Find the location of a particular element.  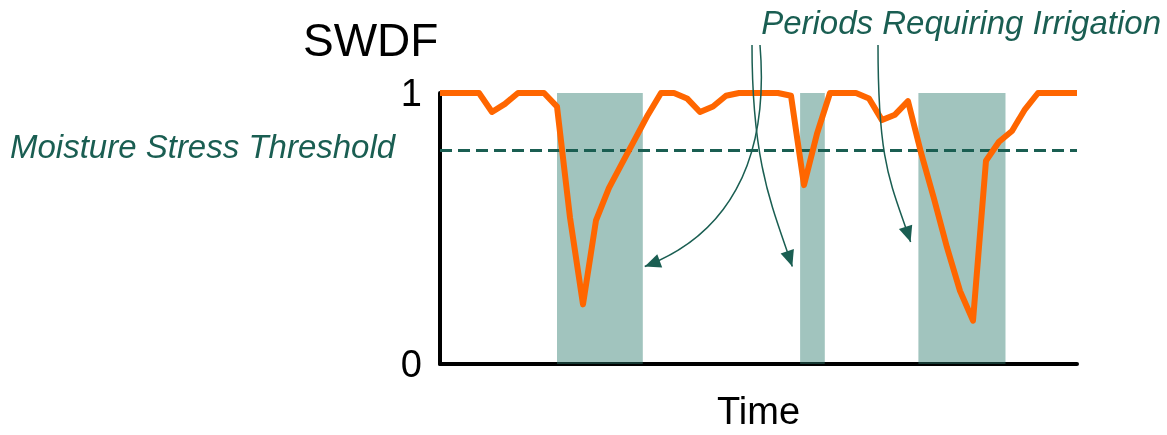

y-tick-label: 0 is located at coordinates (411, 364).